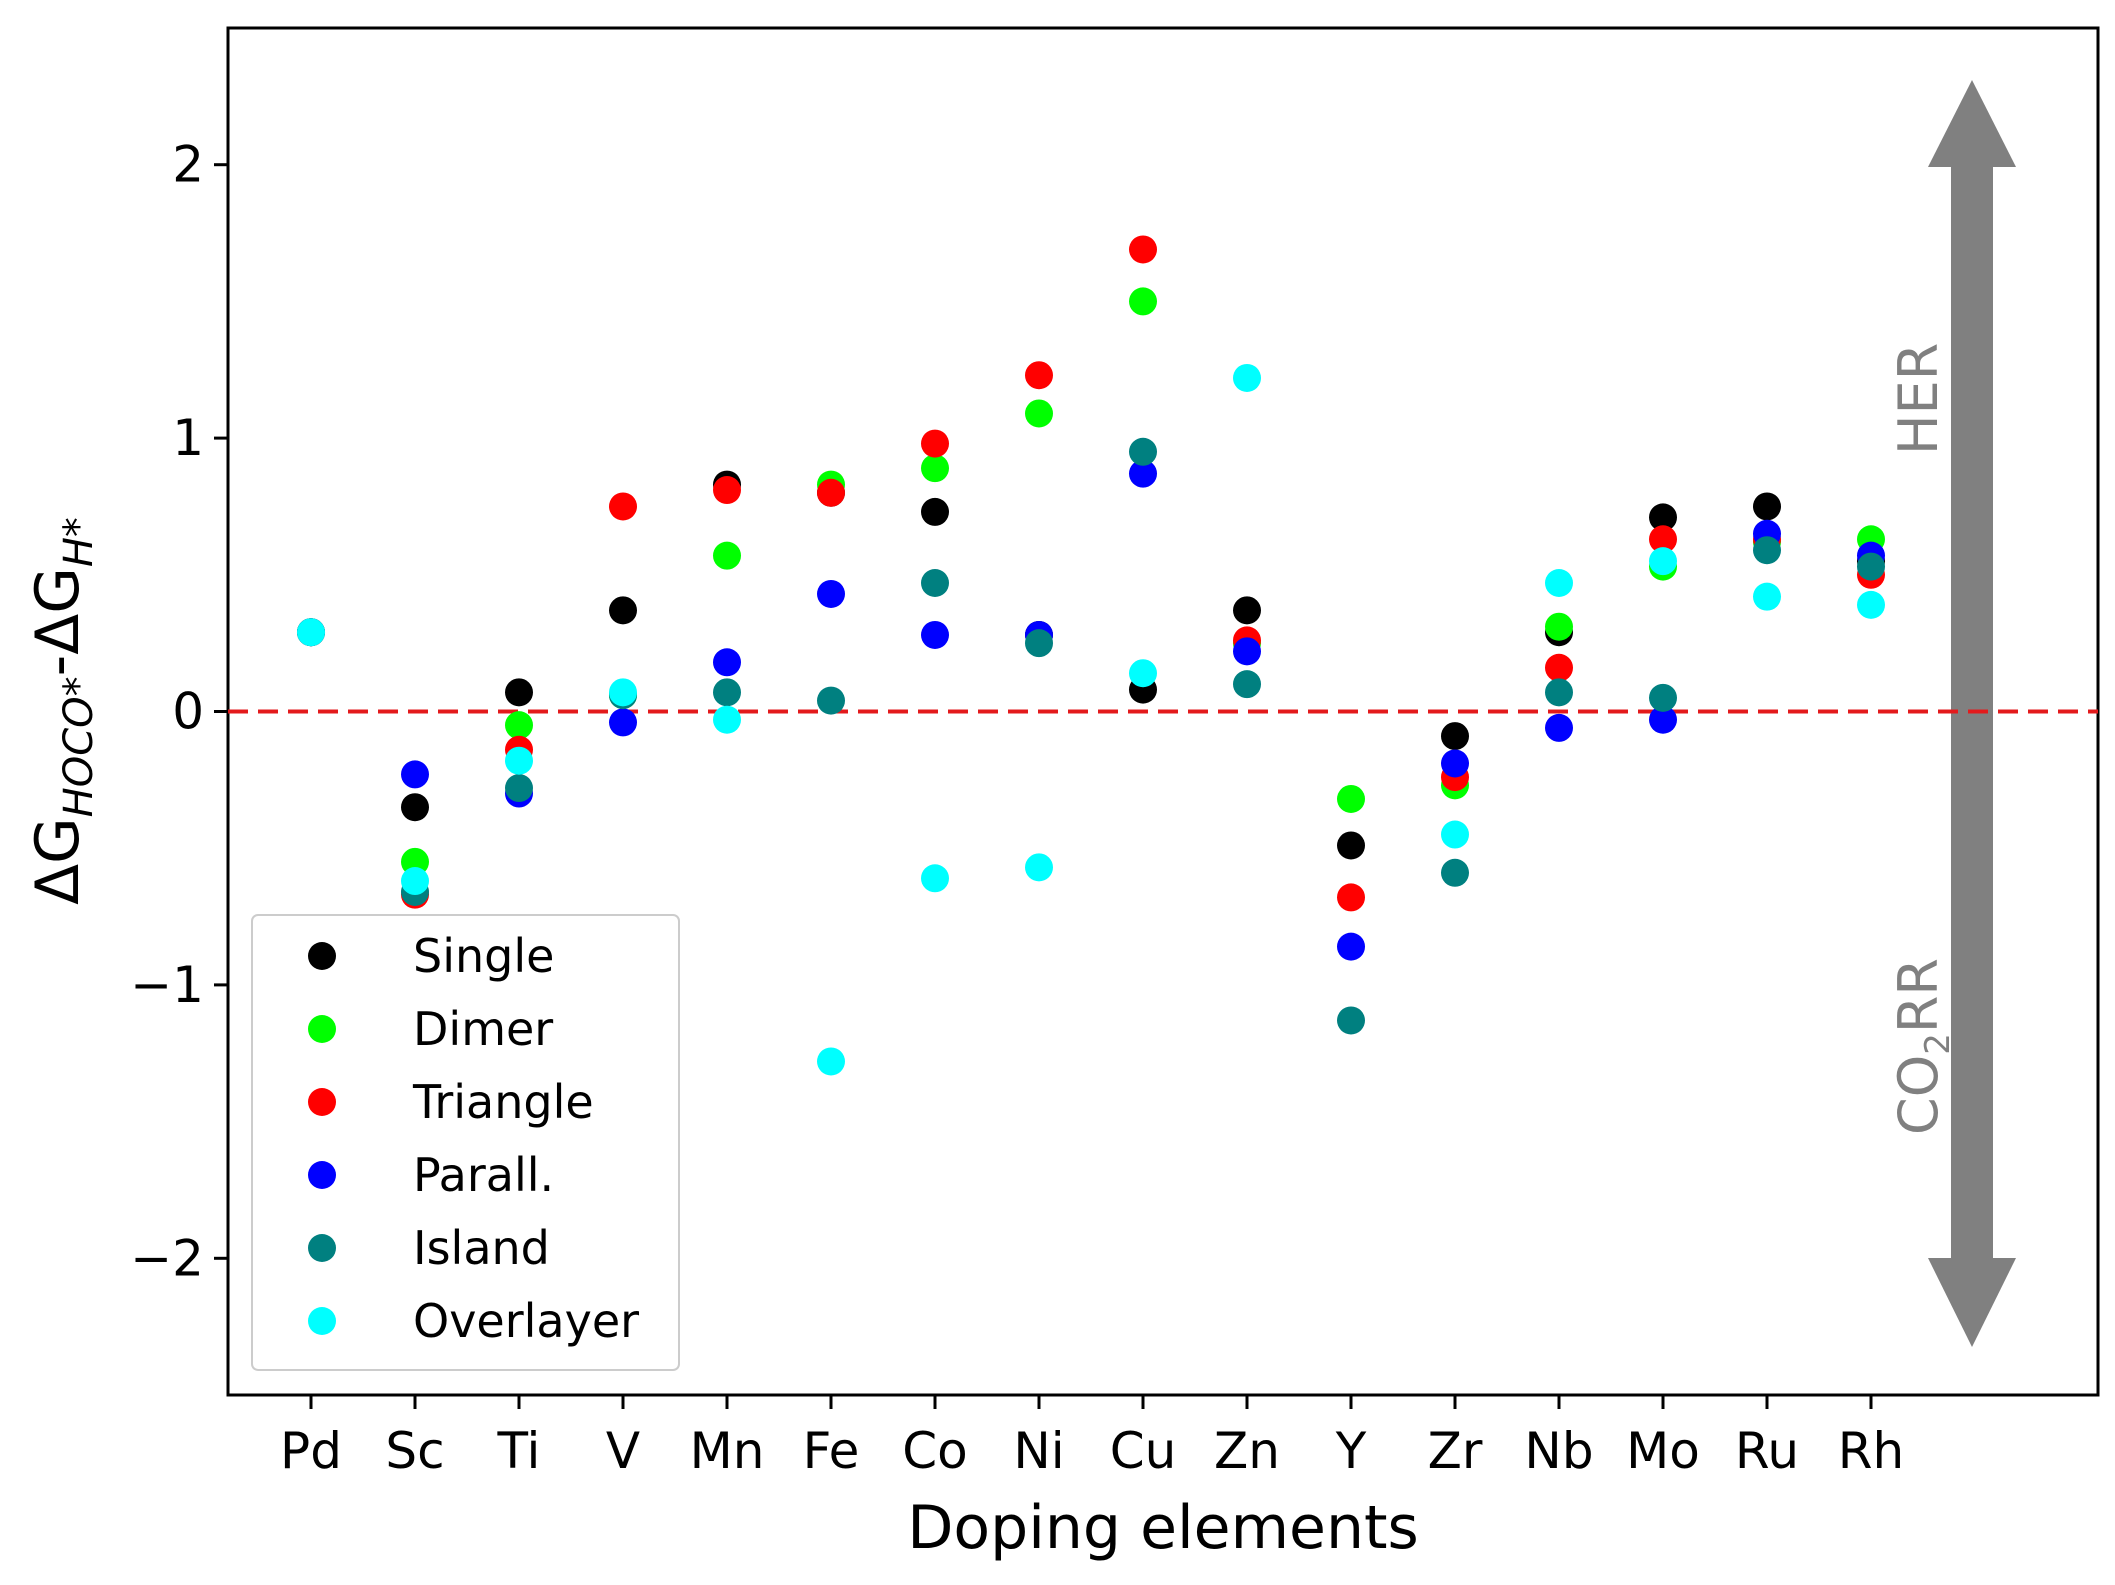  Describe the element at coordinates (1455, 1451) in the screenshot. I see `x-tick-label: Zr` at that location.